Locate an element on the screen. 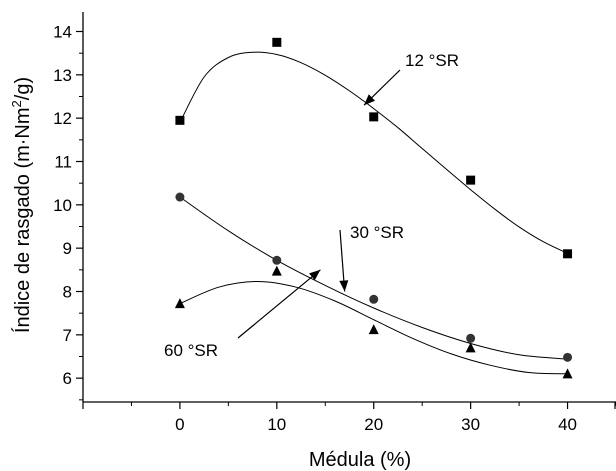 The image size is (616, 471). y-axis-title-superscript: 2 is located at coordinates (16, 103).